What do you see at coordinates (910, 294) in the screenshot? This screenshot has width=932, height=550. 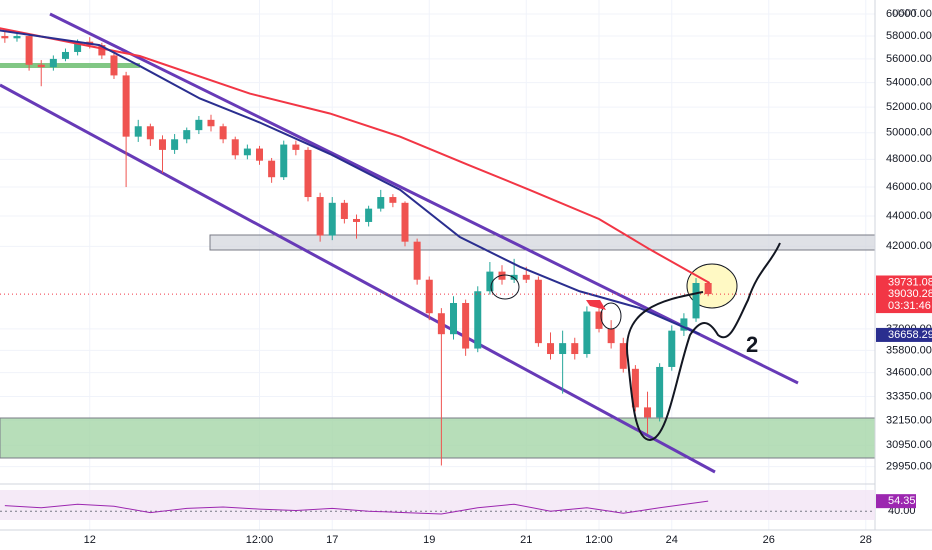 I see `price-label: 39030.28` at bounding box center [910, 294].